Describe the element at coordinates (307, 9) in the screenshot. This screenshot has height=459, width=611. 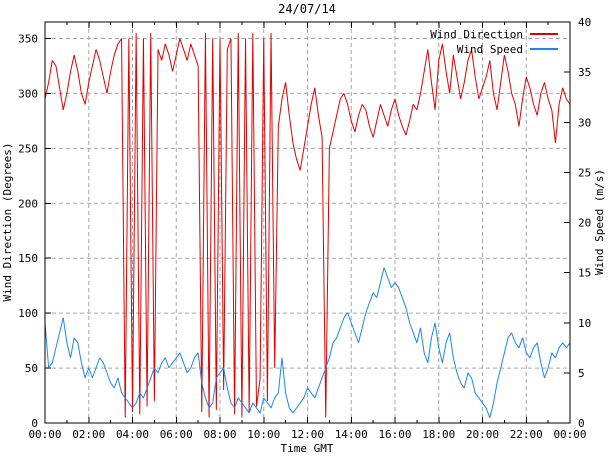
I see `chart-title: 24/07/14` at that location.